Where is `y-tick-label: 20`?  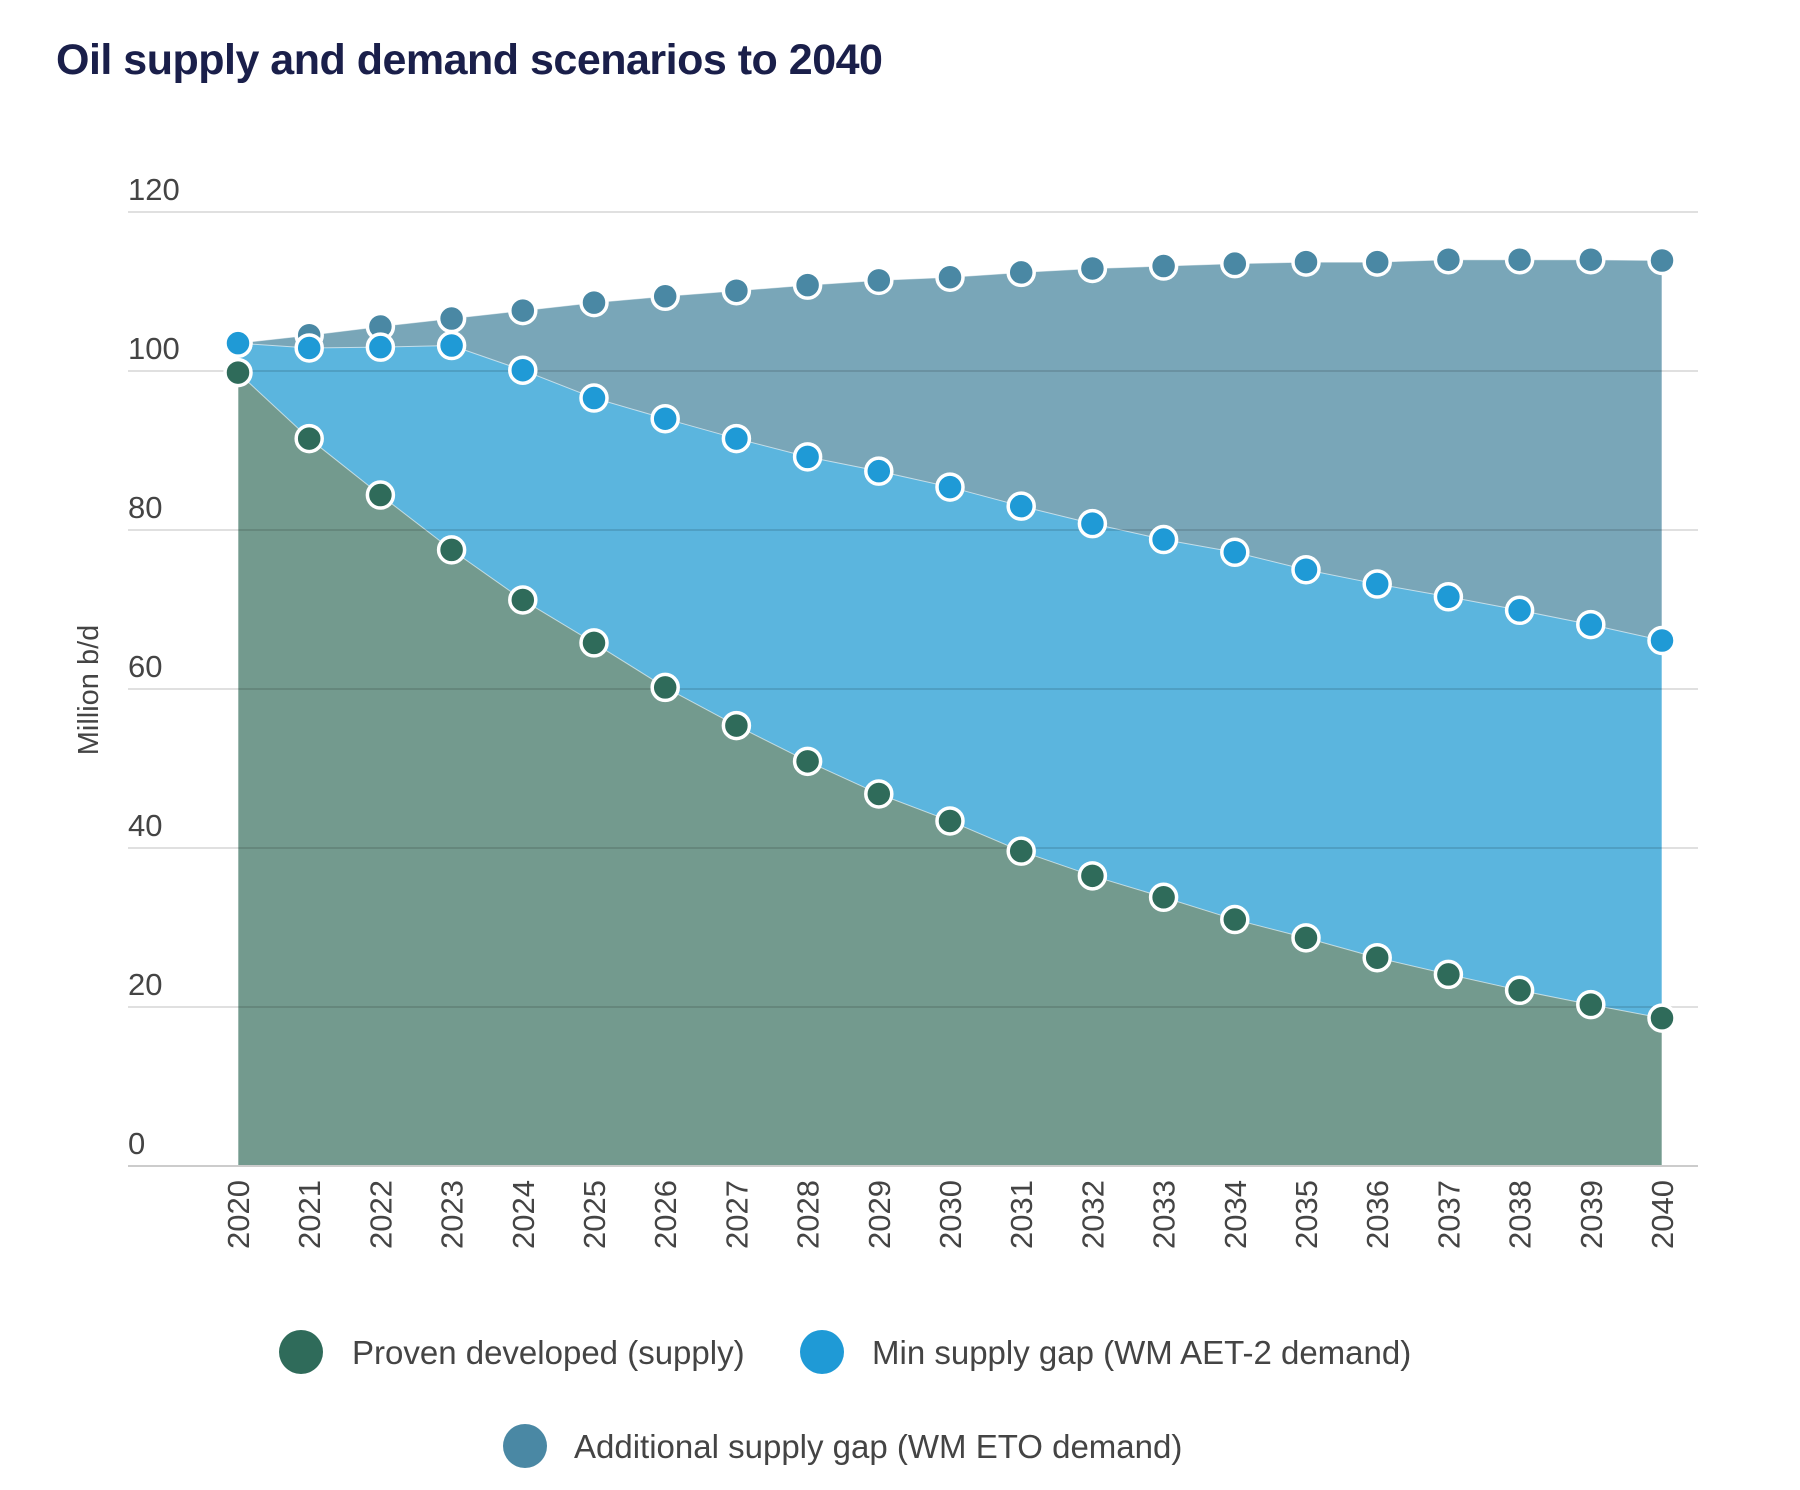
y-tick-label: 20 is located at coordinates (145, 984).